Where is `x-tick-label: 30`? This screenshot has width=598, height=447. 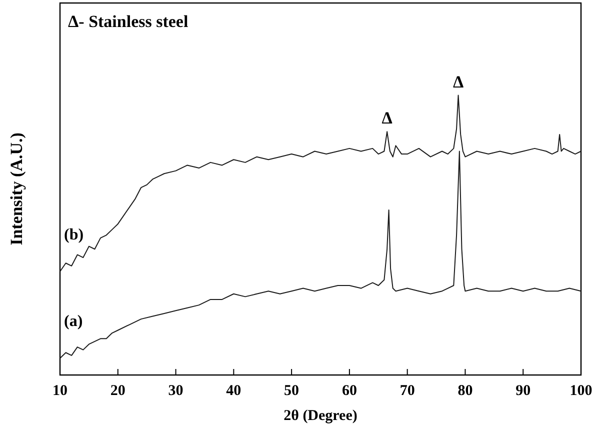 x-tick-label: 30 is located at coordinates (176, 391).